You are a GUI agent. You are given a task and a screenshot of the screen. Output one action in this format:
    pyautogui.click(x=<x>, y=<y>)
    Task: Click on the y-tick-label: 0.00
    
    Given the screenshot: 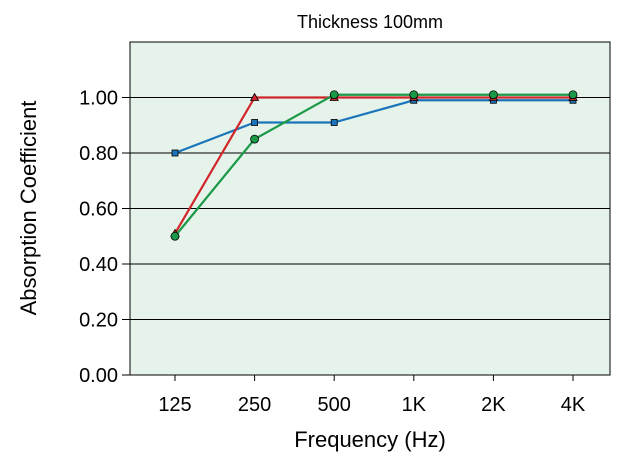 What is the action you would take?
    pyautogui.click(x=98, y=376)
    